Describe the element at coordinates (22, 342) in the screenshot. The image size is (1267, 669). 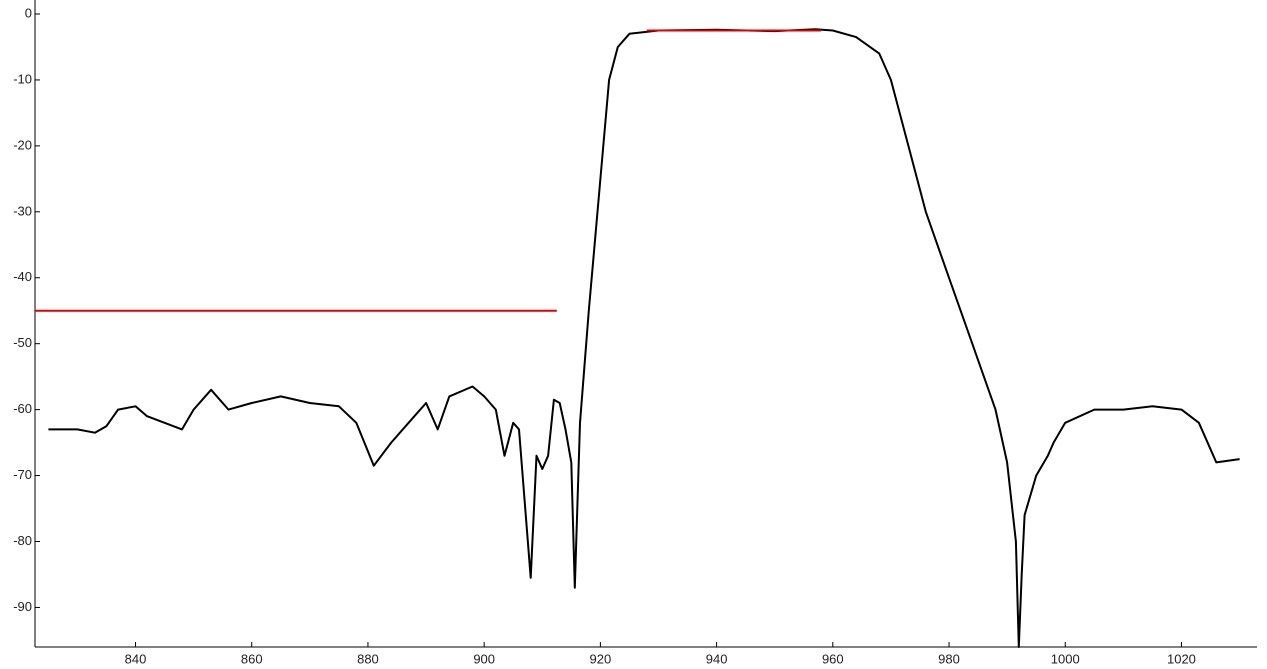
I see `y-tick-label: -50` at that location.